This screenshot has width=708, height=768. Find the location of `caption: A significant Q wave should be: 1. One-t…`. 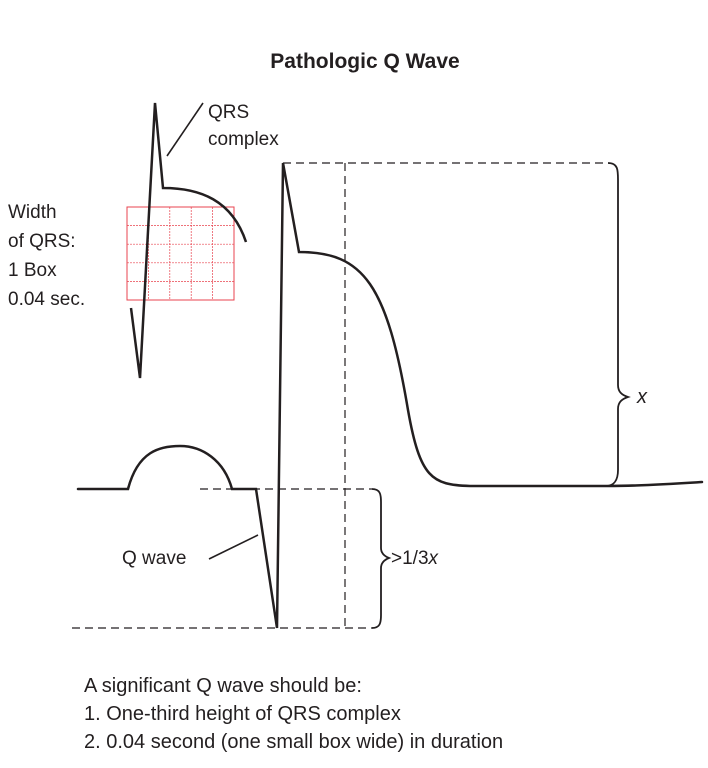

caption: A significant Q wave should be: 1. One-t… is located at coordinates (384, 714).